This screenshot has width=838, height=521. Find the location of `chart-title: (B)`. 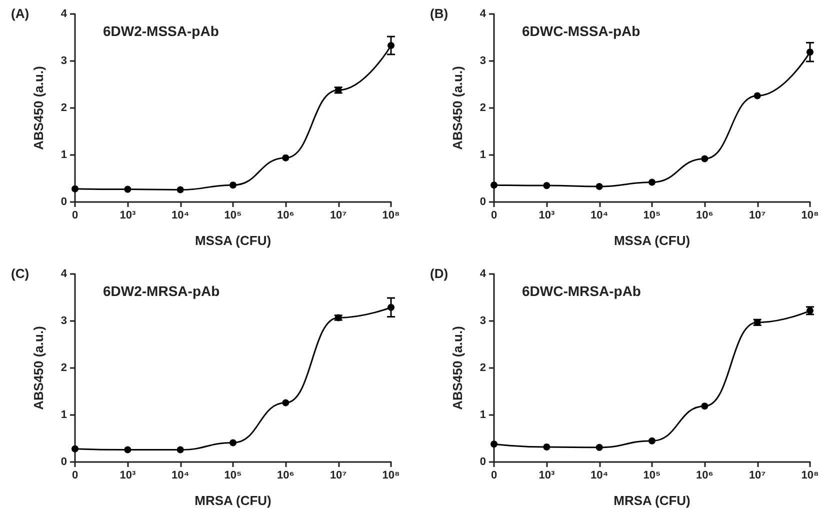

chart-title: (B) is located at coordinates (439, 13).